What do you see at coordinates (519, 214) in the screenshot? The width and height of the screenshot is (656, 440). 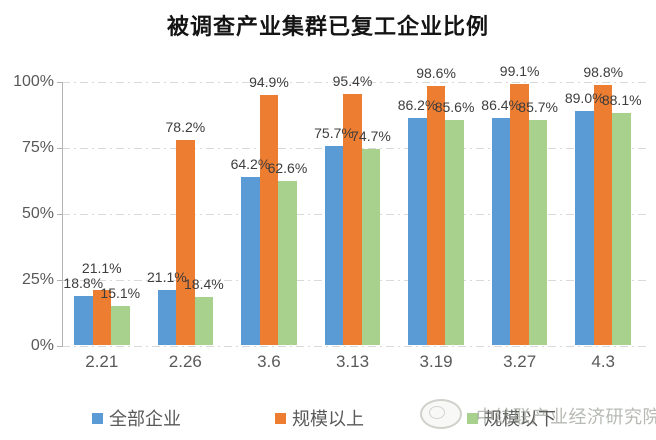 I see `bar-规模以上-3.27` at bounding box center [519, 214].